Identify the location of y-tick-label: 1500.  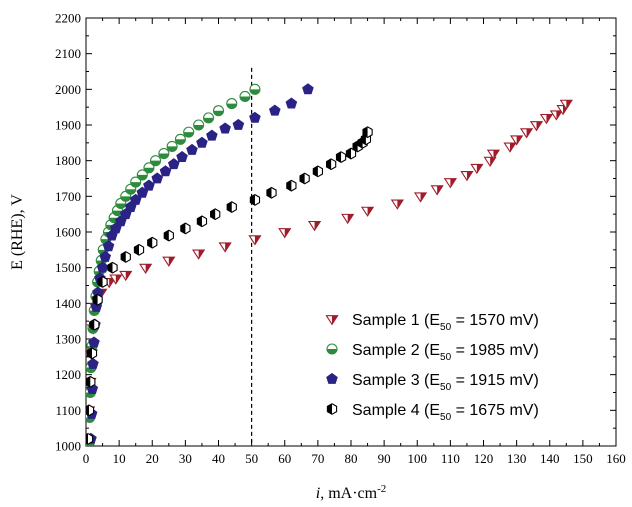
(68, 267).